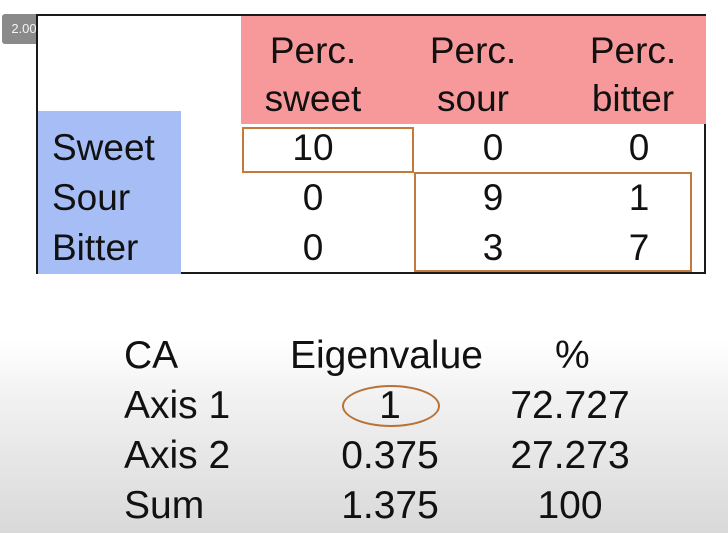  I want to click on cell-sweet-sour: 0, so click(493, 147).